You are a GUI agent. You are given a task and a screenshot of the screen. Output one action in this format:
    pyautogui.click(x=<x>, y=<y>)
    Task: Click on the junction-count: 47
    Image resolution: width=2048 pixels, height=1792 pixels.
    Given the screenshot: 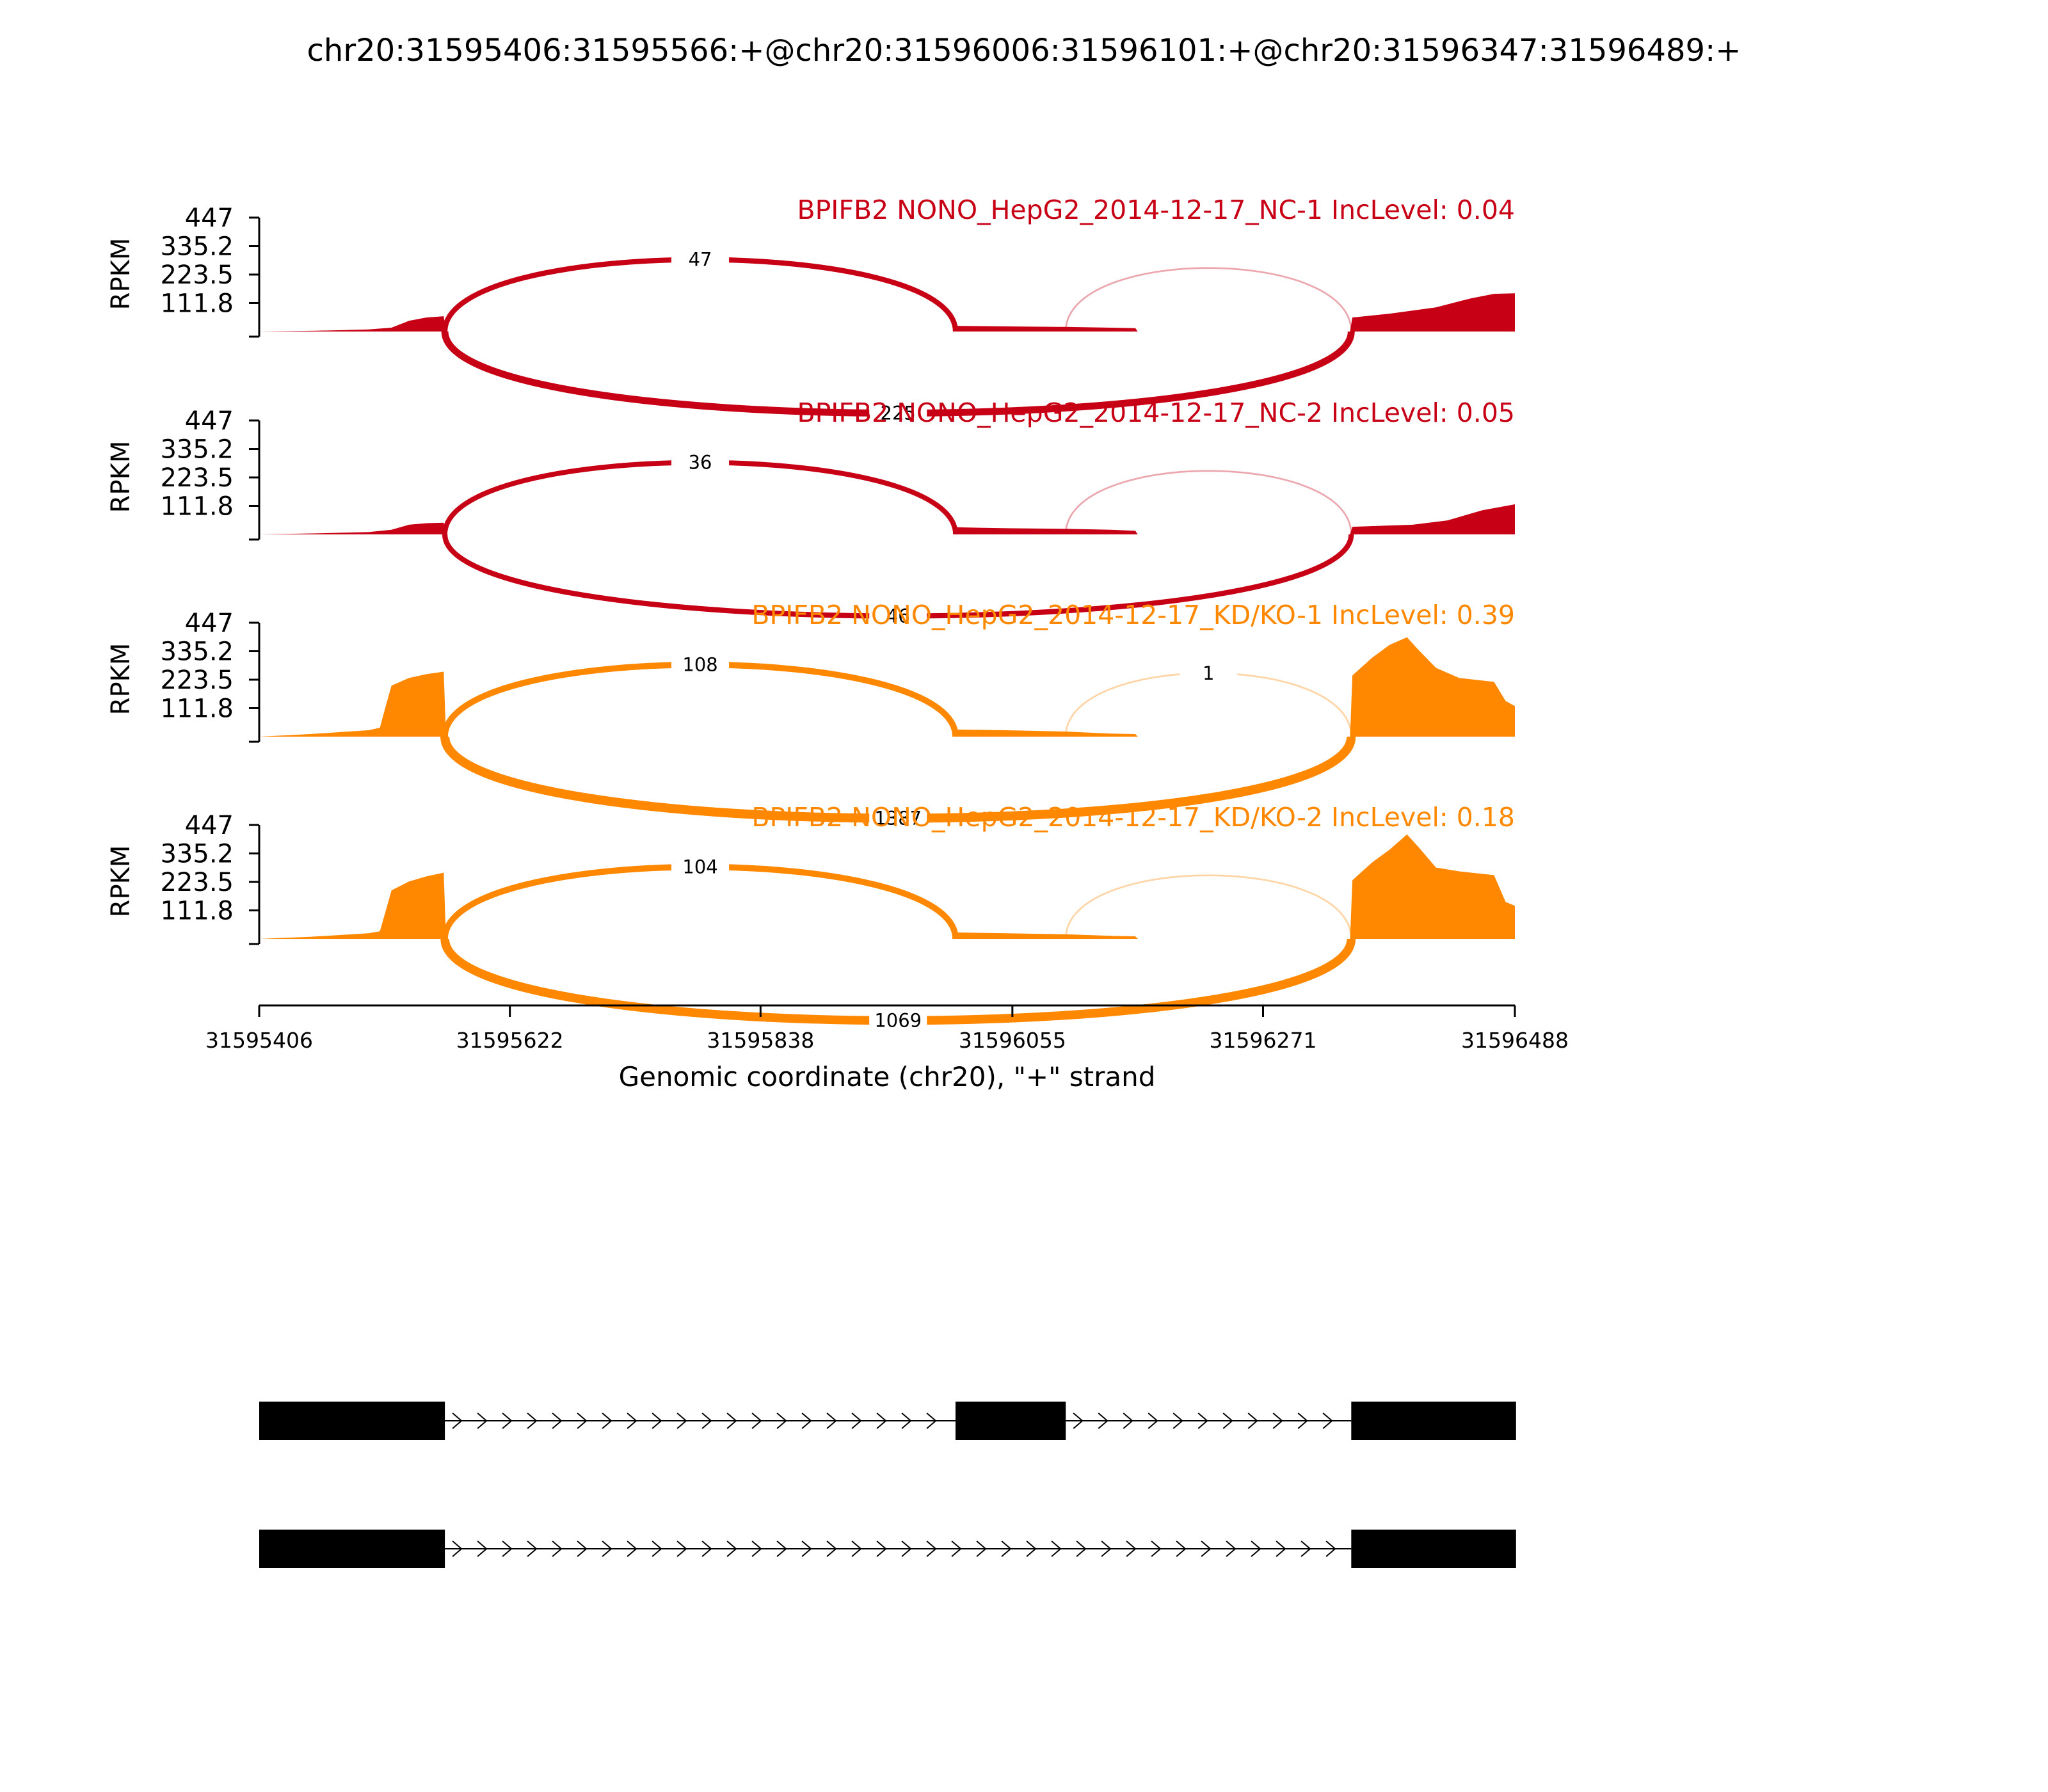 What is the action you would take?
    pyautogui.click(x=700, y=260)
    